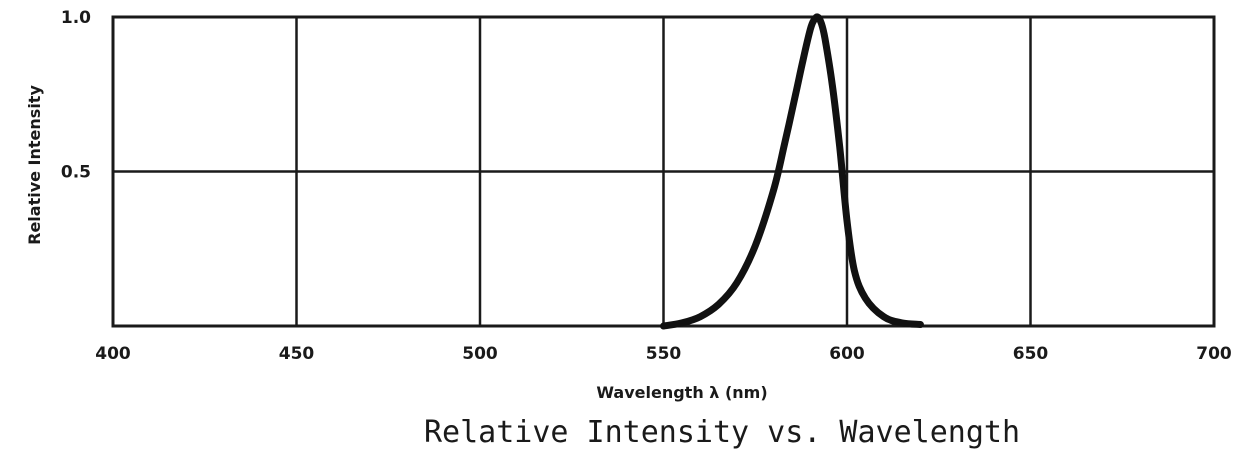  What do you see at coordinates (76, 173) in the screenshot?
I see `y-tick-label: 0.5` at bounding box center [76, 173].